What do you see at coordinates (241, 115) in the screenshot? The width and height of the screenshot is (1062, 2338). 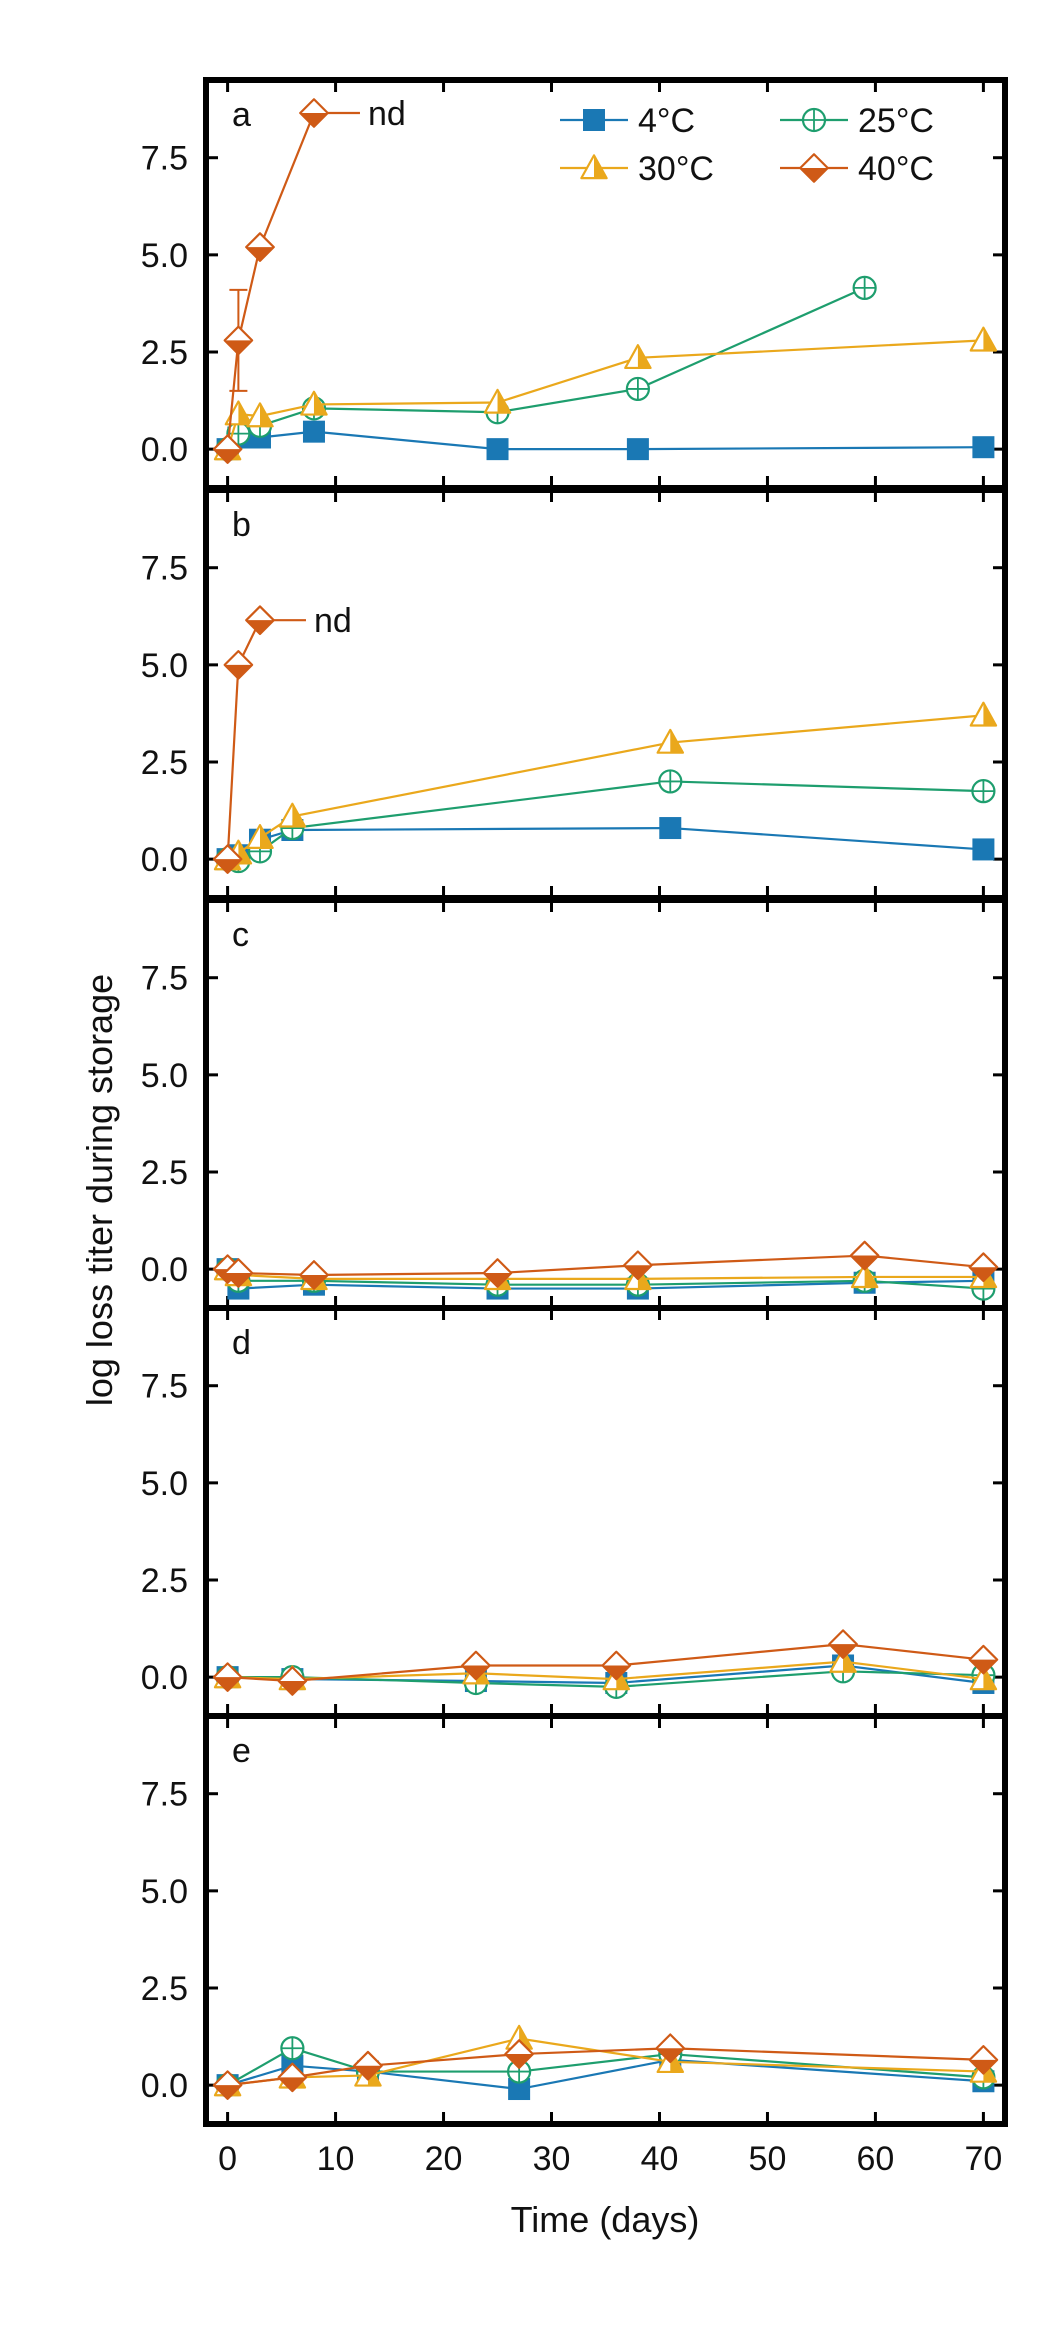 I see `panel-letter: a` at bounding box center [241, 115].